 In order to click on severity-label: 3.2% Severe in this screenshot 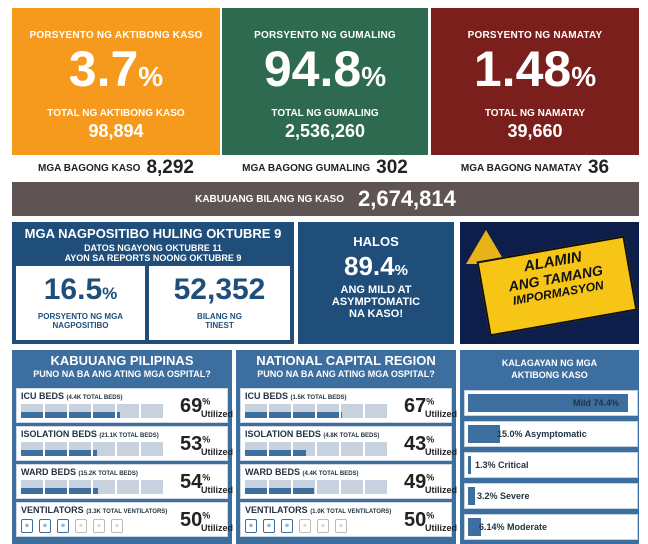, I will do `click(503, 496)`.